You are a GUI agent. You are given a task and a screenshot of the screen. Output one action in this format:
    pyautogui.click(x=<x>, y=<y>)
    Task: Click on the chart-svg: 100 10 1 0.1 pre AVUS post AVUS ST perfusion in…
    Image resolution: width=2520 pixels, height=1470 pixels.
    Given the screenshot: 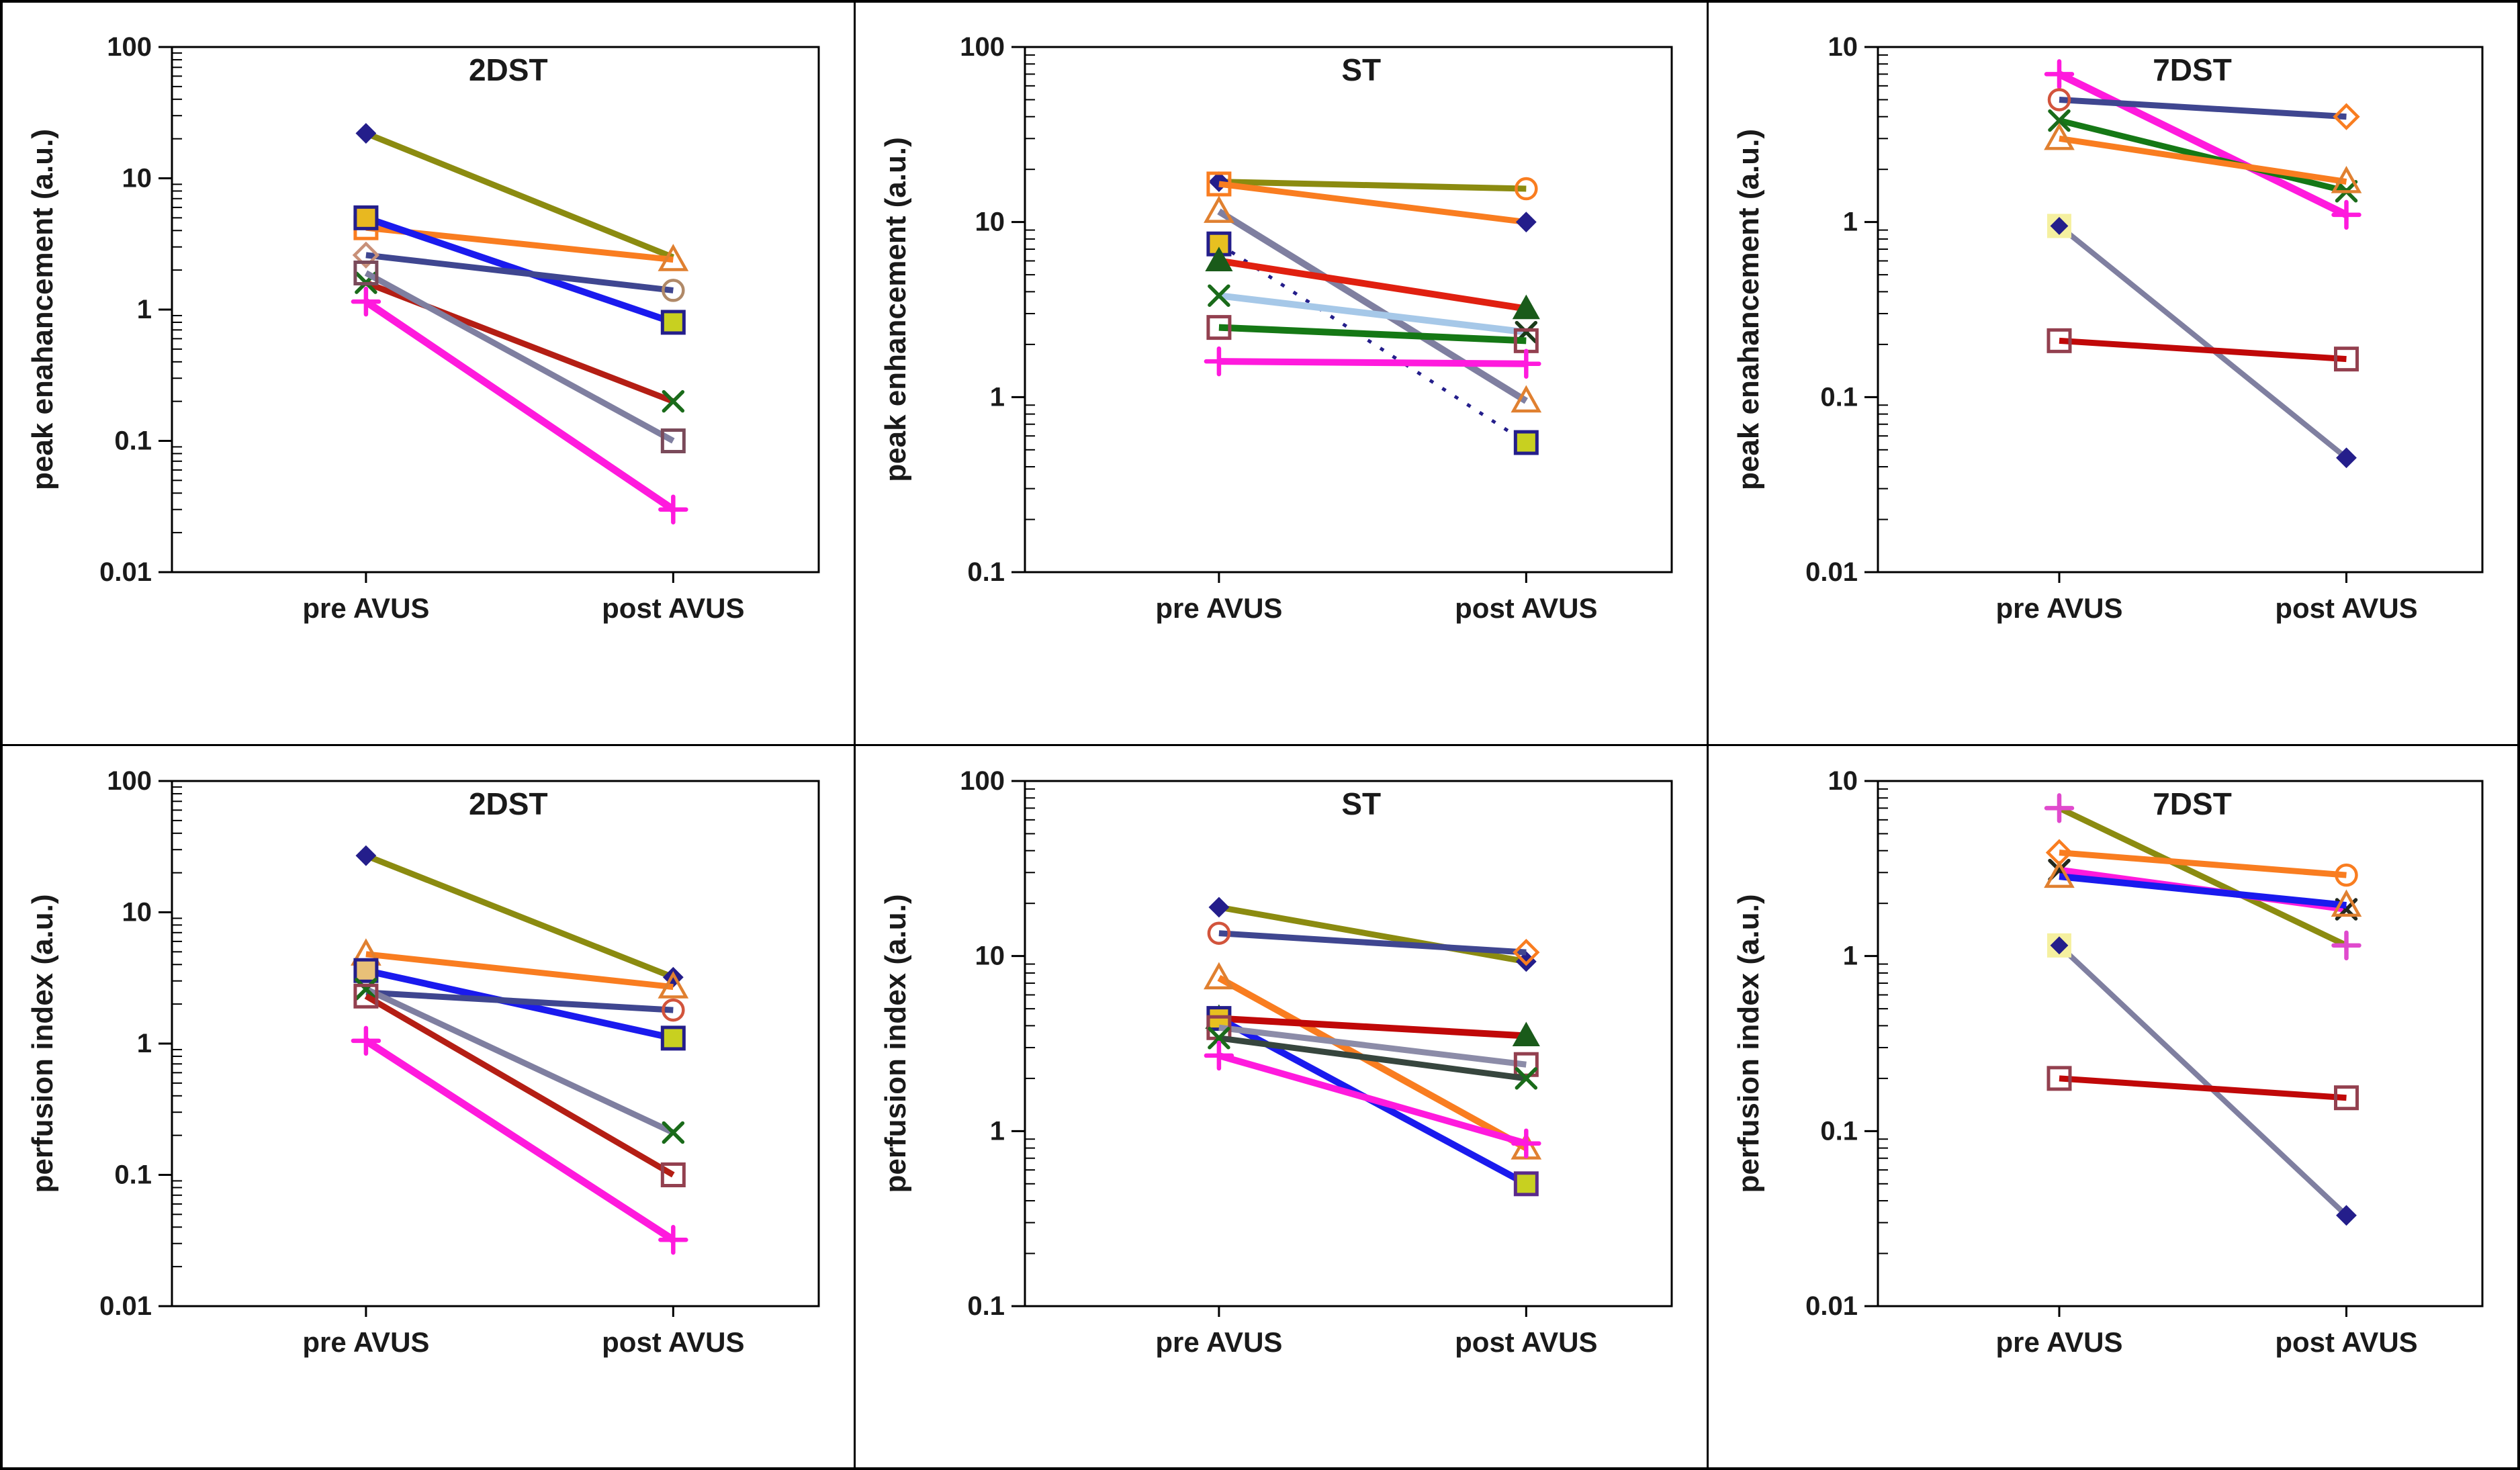 What is the action you would take?
    pyautogui.click(x=1276, y=1062)
    